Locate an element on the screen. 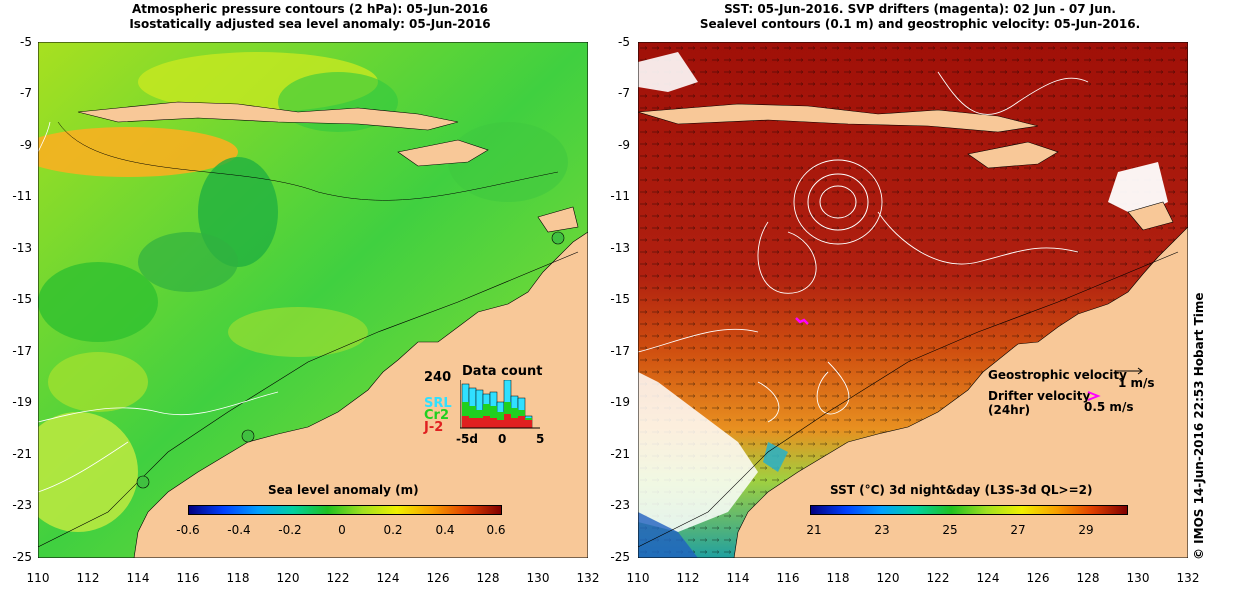 The image size is (1250, 590). hist-x-tick: 5 is located at coordinates (540, 439).